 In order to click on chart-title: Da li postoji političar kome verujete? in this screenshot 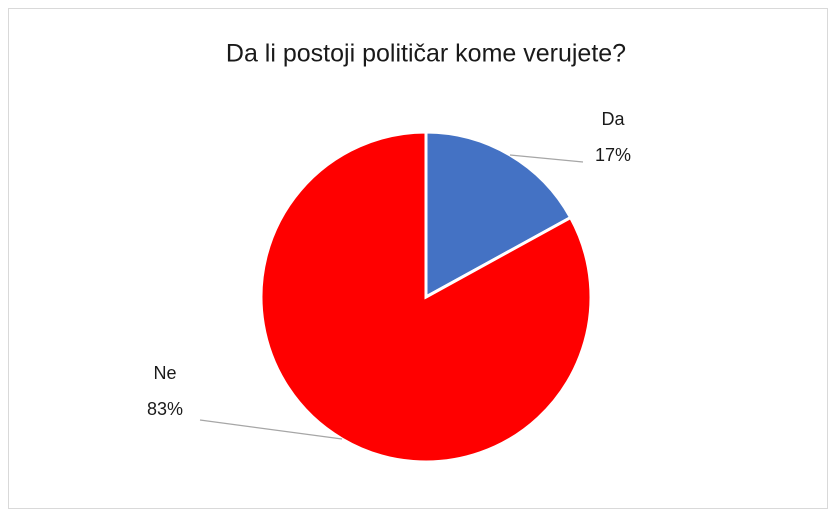, I will do `click(426, 54)`.